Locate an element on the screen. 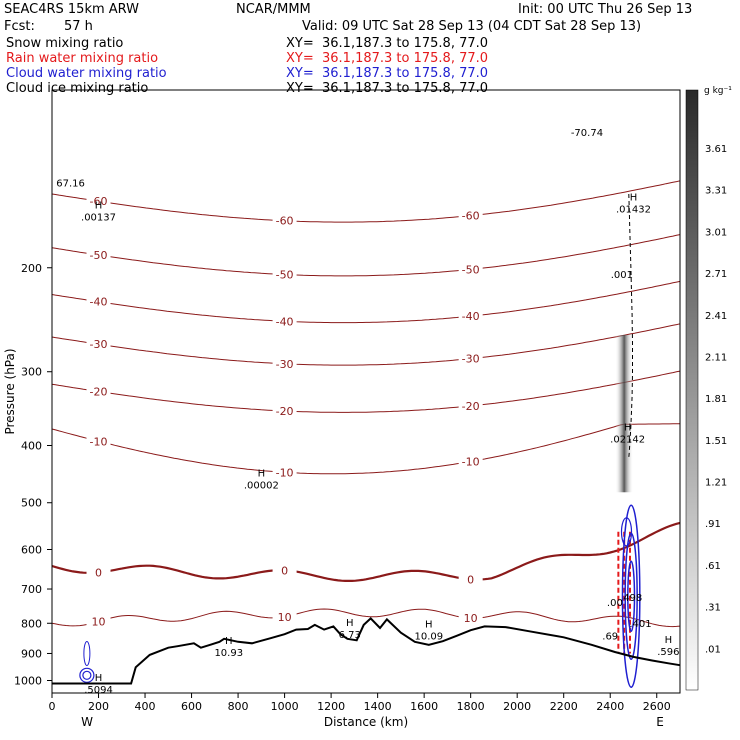 Image resolution: width=740 pixels, height=740 pixels. field-name-rain: Rain water mixing ratio is located at coordinates (82, 58).